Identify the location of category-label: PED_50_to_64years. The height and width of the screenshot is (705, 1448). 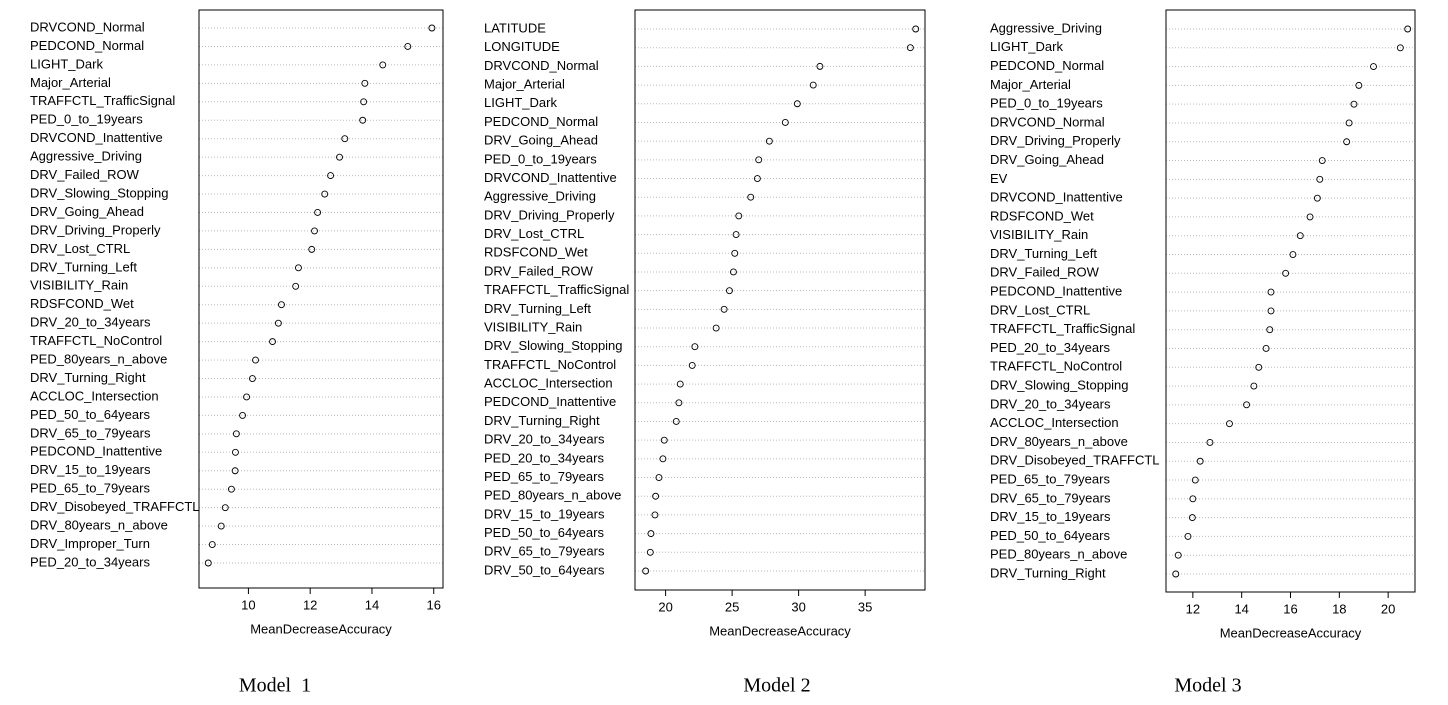
(90, 414).